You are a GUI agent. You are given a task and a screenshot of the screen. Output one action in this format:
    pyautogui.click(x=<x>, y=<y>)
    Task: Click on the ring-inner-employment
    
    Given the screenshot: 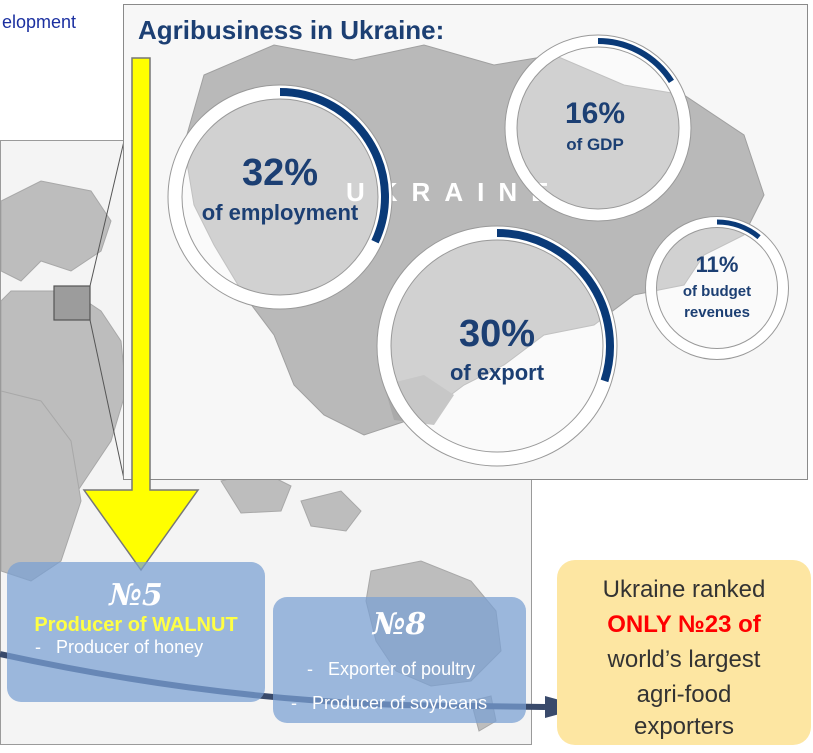 What is the action you would take?
    pyautogui.click(x=280, y=197)
    